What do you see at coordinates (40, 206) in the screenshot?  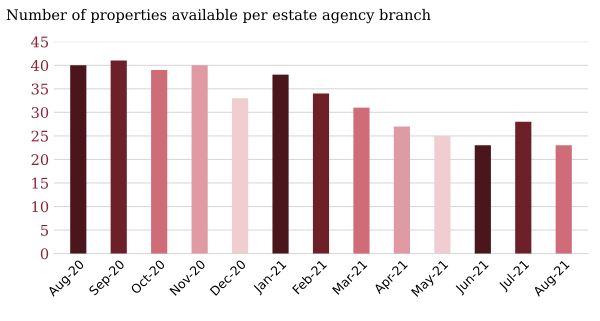 I see `y-tick-label: 10` at bounding box center [40, 206].